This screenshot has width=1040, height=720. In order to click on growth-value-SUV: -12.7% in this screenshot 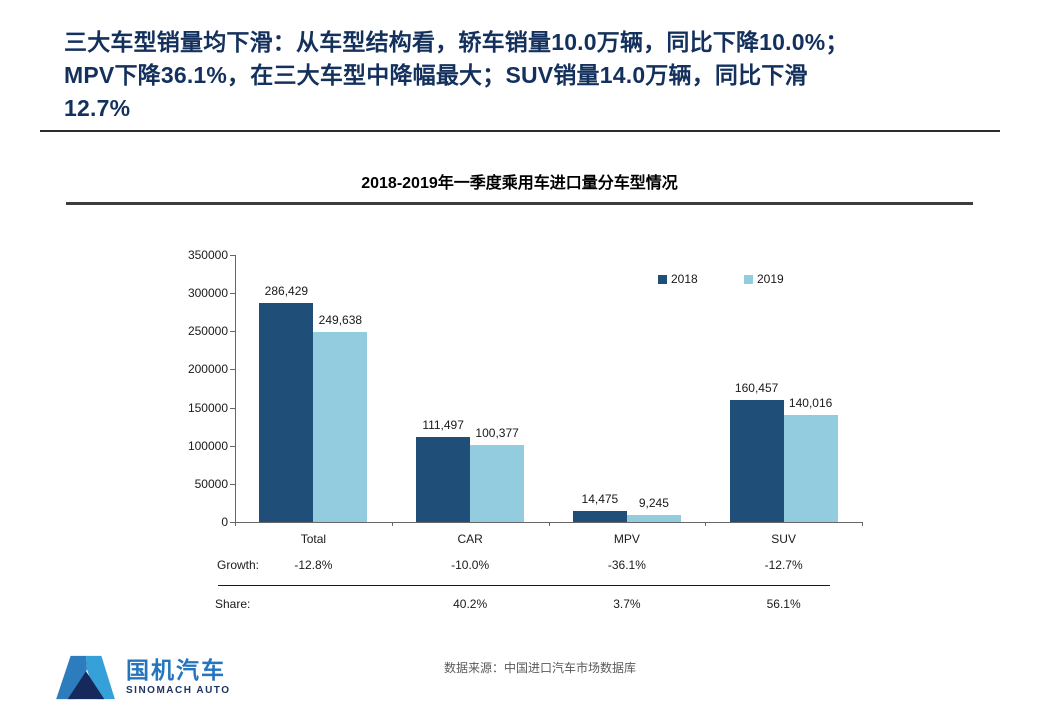, I will do `click(783, 565)`.